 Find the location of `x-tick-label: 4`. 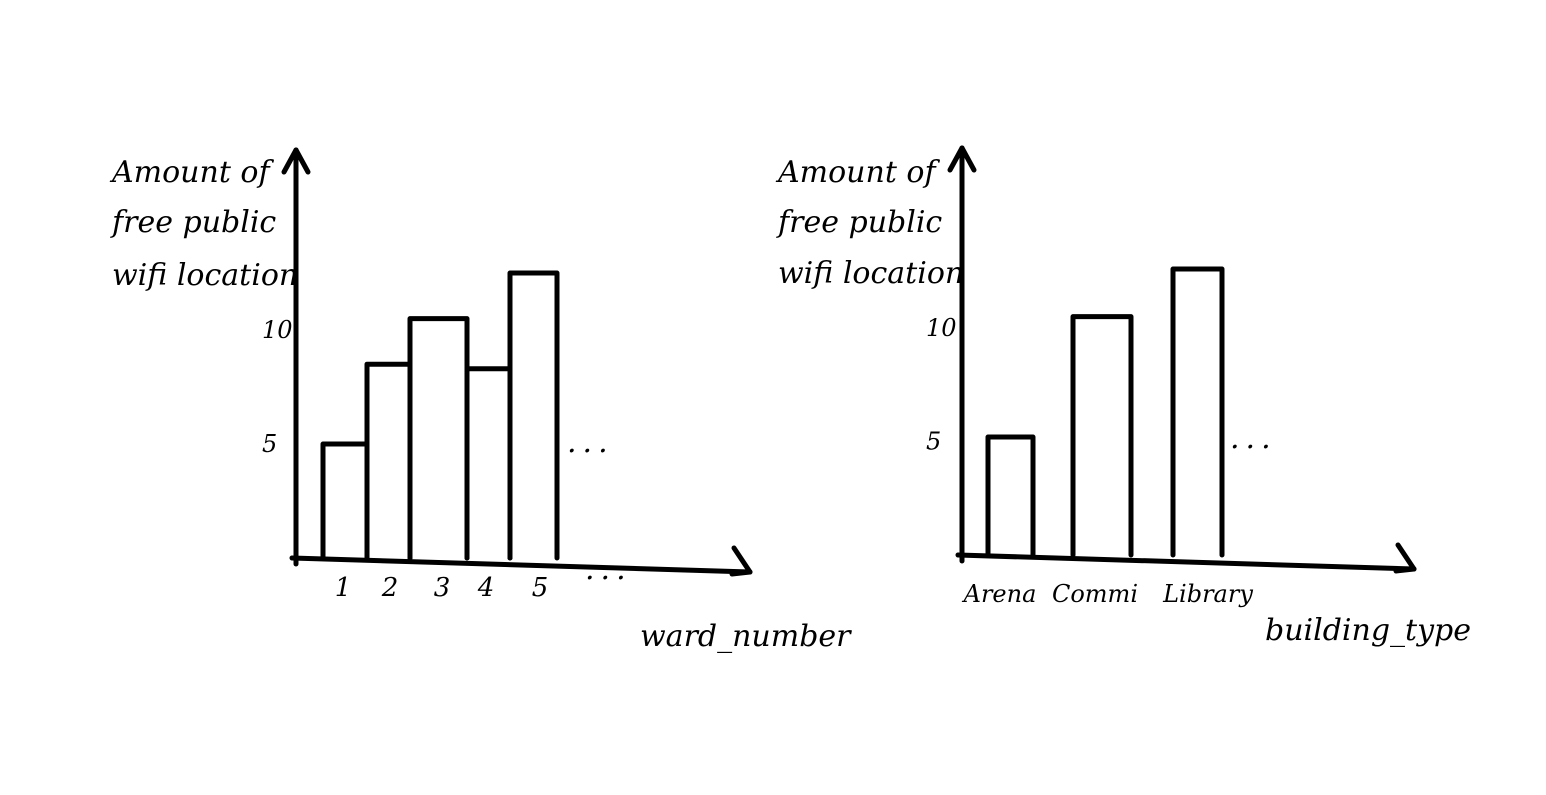

x-tick-label: 4 is located at coordinates (486, 588).